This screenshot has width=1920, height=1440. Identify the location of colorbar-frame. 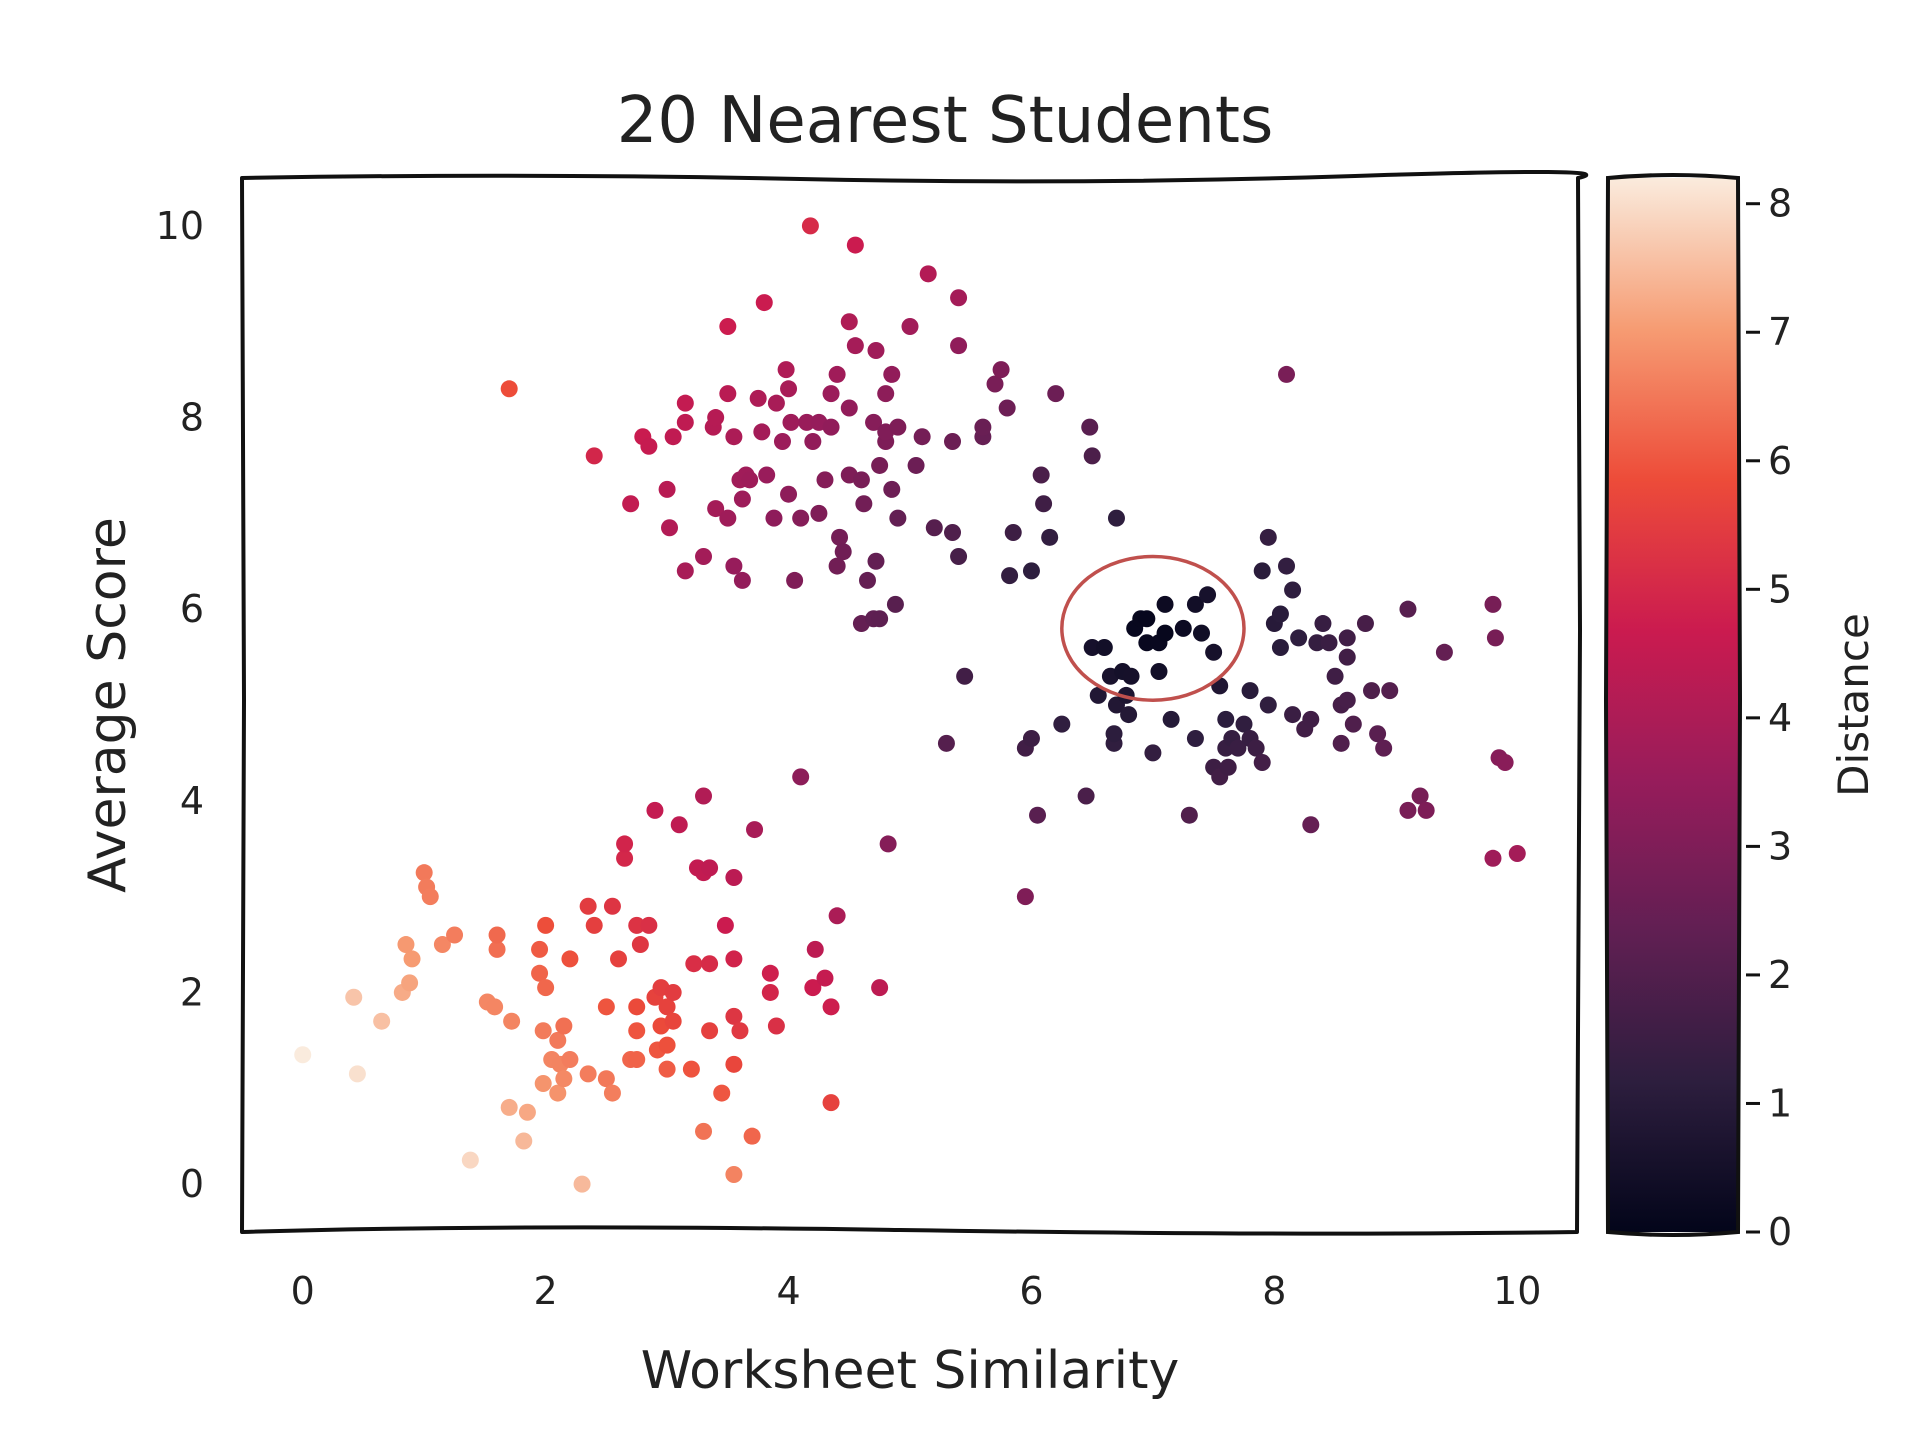
(1673, 705).